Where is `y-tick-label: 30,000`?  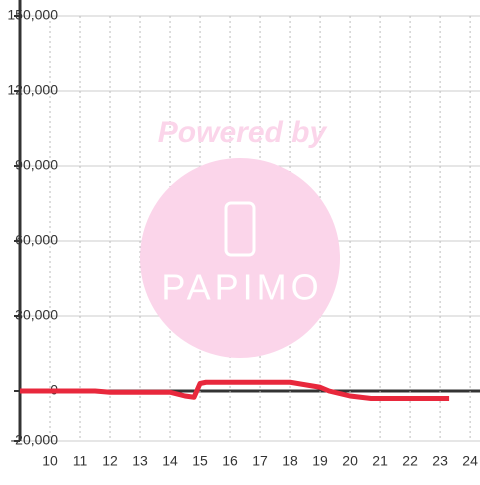 y-tick-label: 30,000 is located at coordinates (36, 315).